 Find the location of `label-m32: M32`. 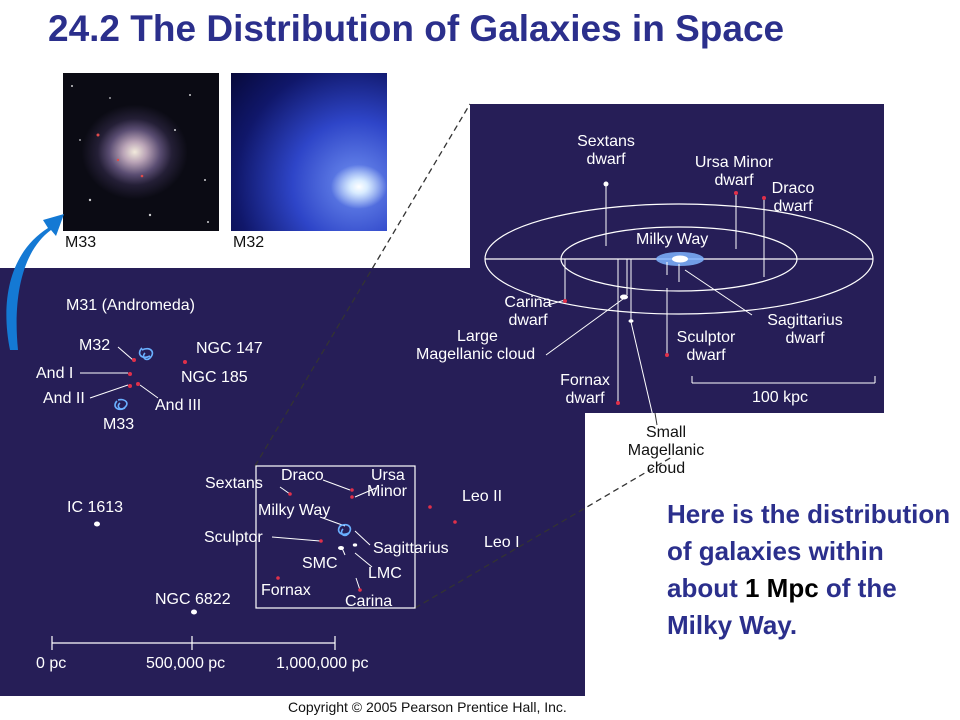

label-m32: M32 is located at coordinates (95, 345).